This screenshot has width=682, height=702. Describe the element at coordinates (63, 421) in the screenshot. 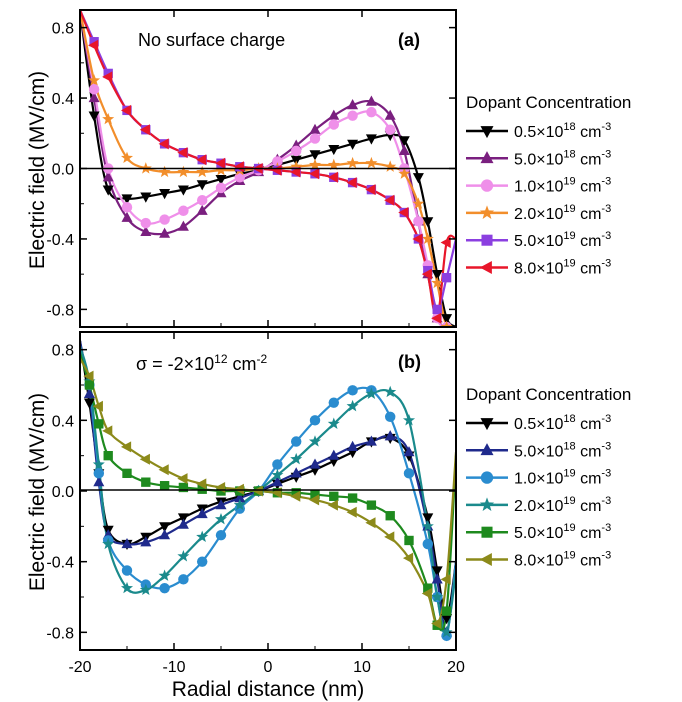

I see `panel-b-y-tick-label: 0.4` at that location.